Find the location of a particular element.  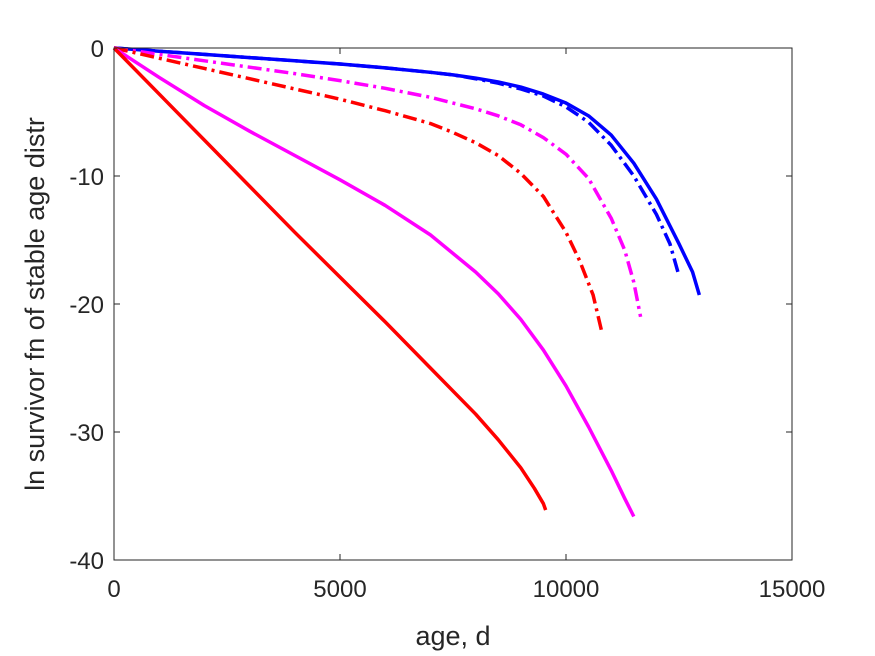

y-axis-label: ln survivor fn of stable age distr is located at coordinates (35, 304).